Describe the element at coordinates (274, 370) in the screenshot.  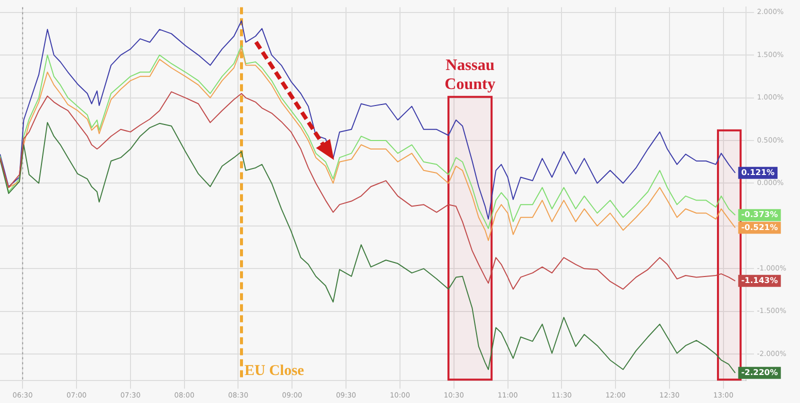
I see `ref-line-label: EU Close` at that location.